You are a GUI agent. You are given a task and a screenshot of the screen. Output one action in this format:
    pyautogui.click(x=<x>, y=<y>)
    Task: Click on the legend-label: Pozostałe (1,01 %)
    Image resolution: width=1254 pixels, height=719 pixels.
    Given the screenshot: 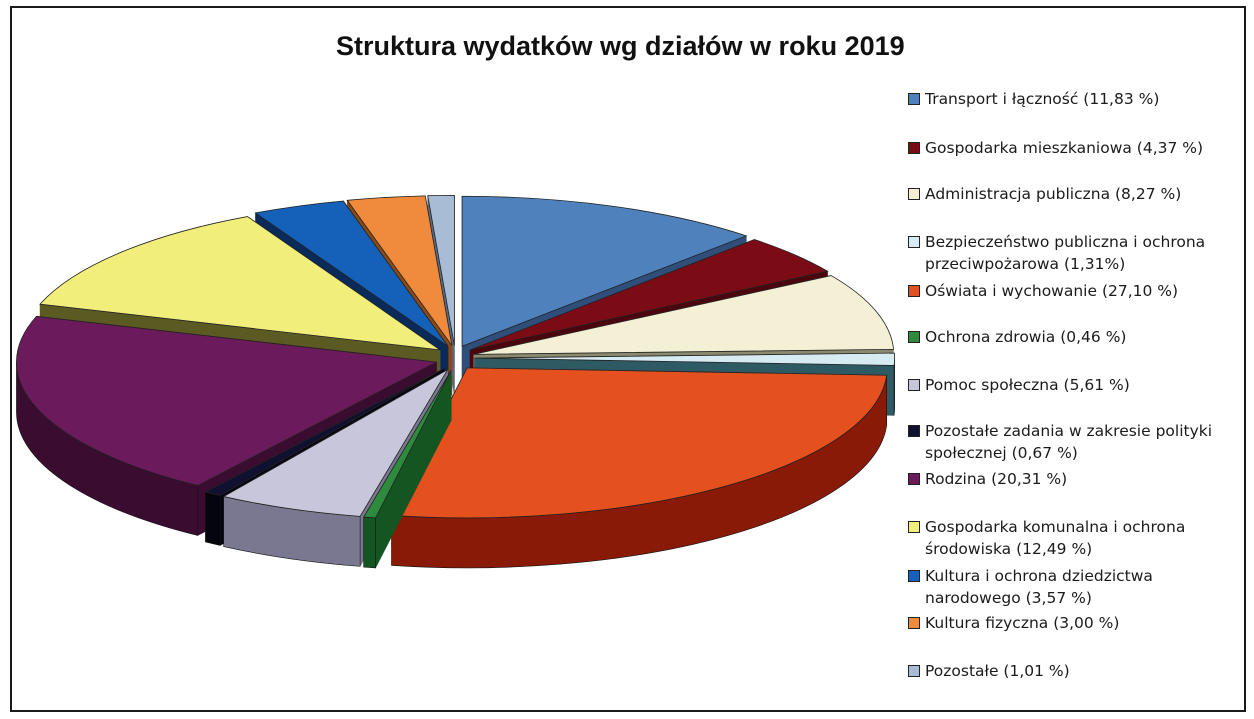 What is the action you would take?
    pyautogui.click(x=997, y=671)
    